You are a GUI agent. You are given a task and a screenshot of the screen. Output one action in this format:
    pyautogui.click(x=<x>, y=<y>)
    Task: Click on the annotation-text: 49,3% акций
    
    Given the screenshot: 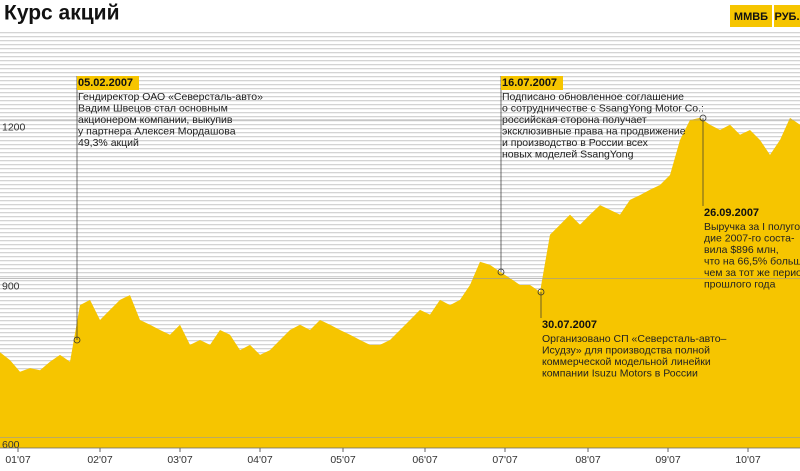 What is the action you would take?
    pyautogui.click(x=108, y=143)
    